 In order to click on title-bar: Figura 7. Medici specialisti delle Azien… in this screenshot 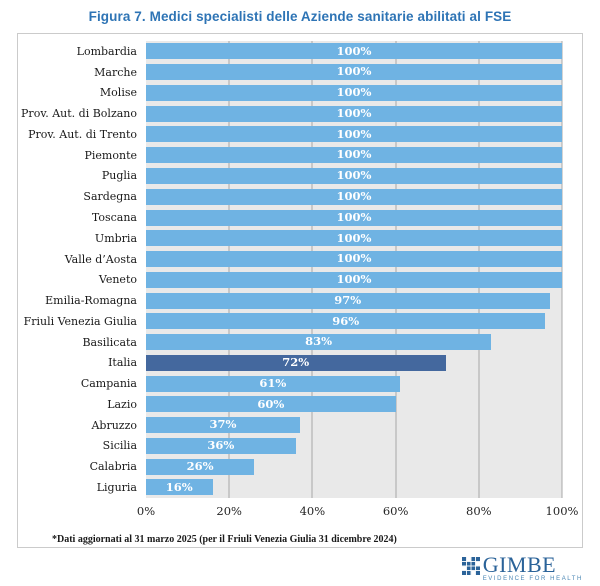, I will do `click(300, 16)`.